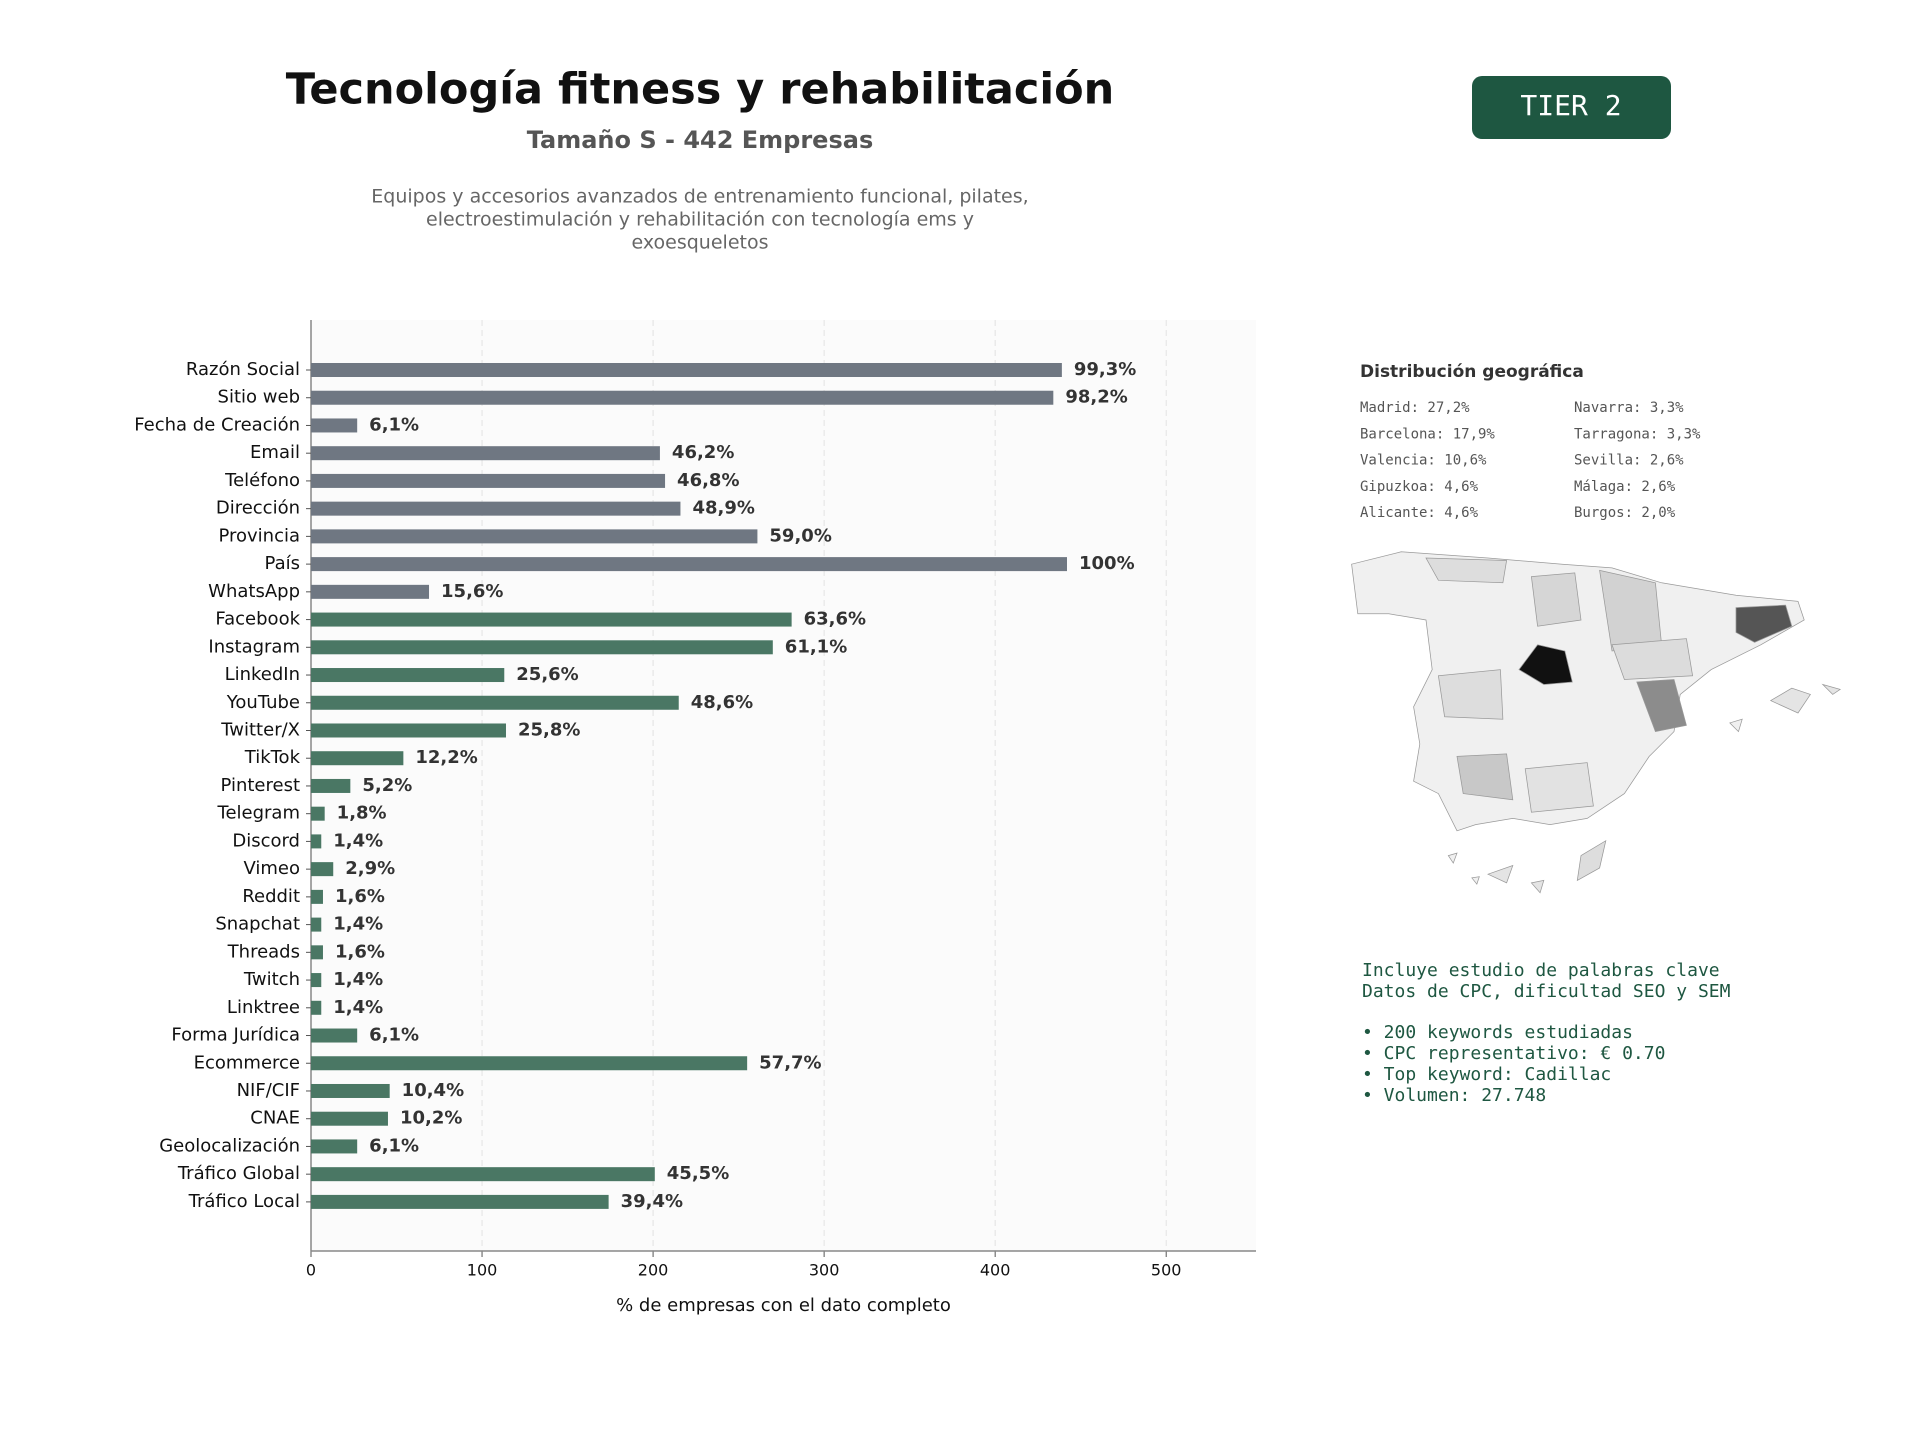 This screenshot has width=1920, height=1440. Describe the element at coordinates (995, 1270) in the screenshot. I see `x-tick-label: 400` at that location.